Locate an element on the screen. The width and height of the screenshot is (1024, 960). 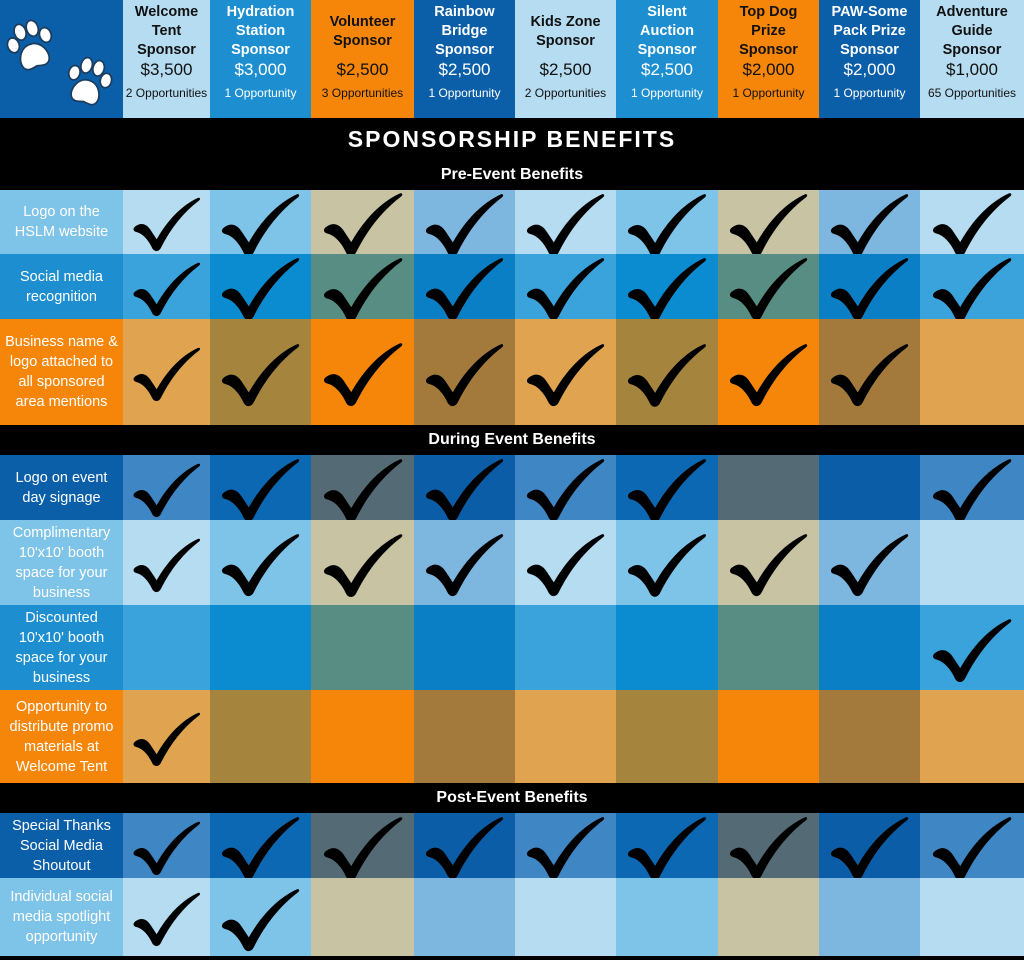
page-title: SPONSORSHIP BENEFITS is located at coordinates (512, 139).